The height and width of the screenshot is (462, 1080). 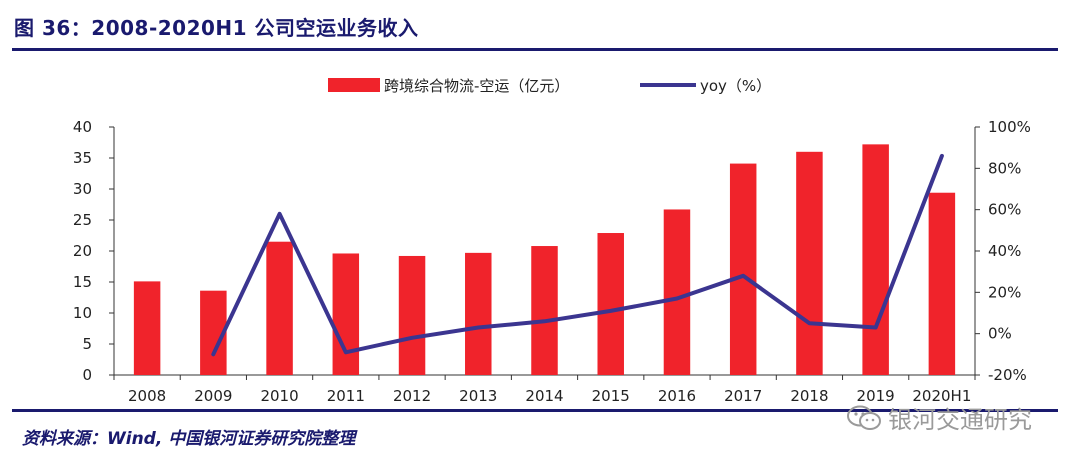 I want to click on legend: 跨境综合物流-空运（亿元） yoy（%）, so click(x=549, y=86).